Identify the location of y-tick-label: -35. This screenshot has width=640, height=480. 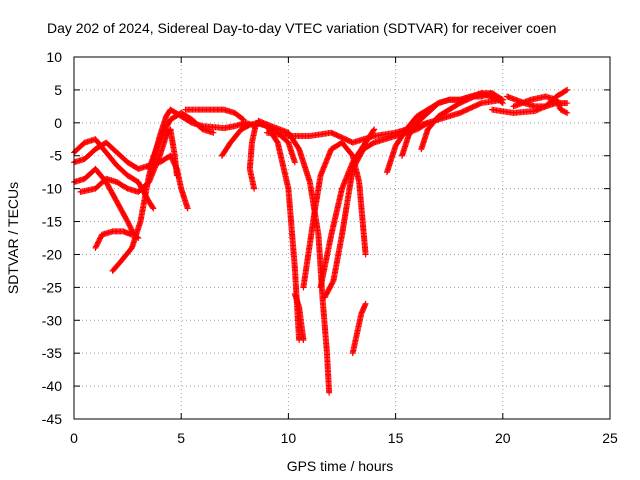
(52, 353).